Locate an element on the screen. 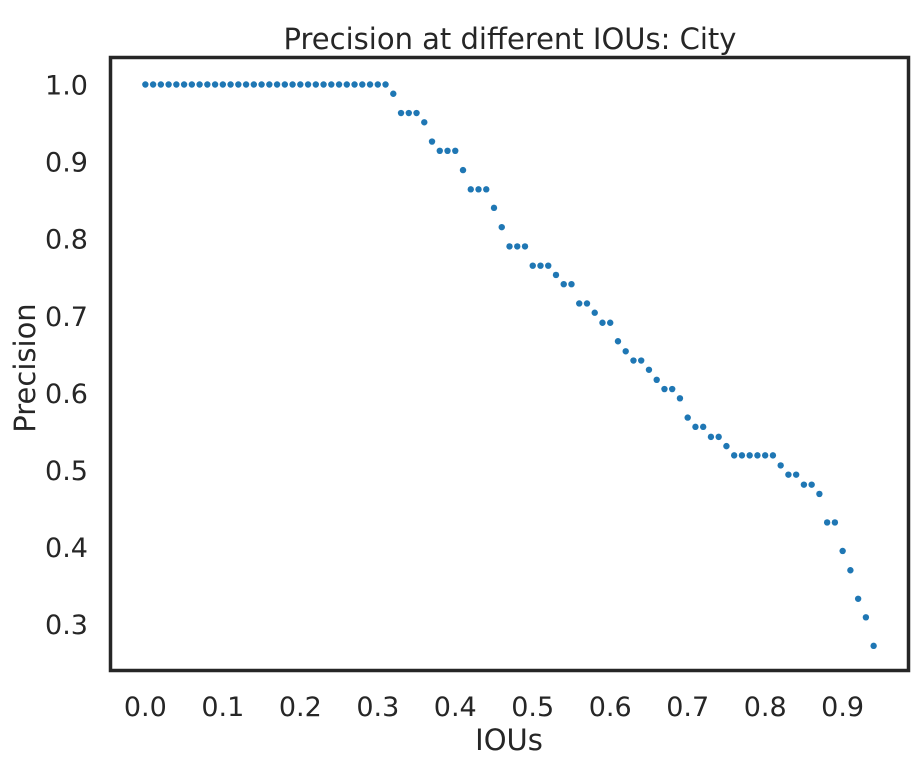  x-tick-label: 0.2 is located at coordinates (300, 707).